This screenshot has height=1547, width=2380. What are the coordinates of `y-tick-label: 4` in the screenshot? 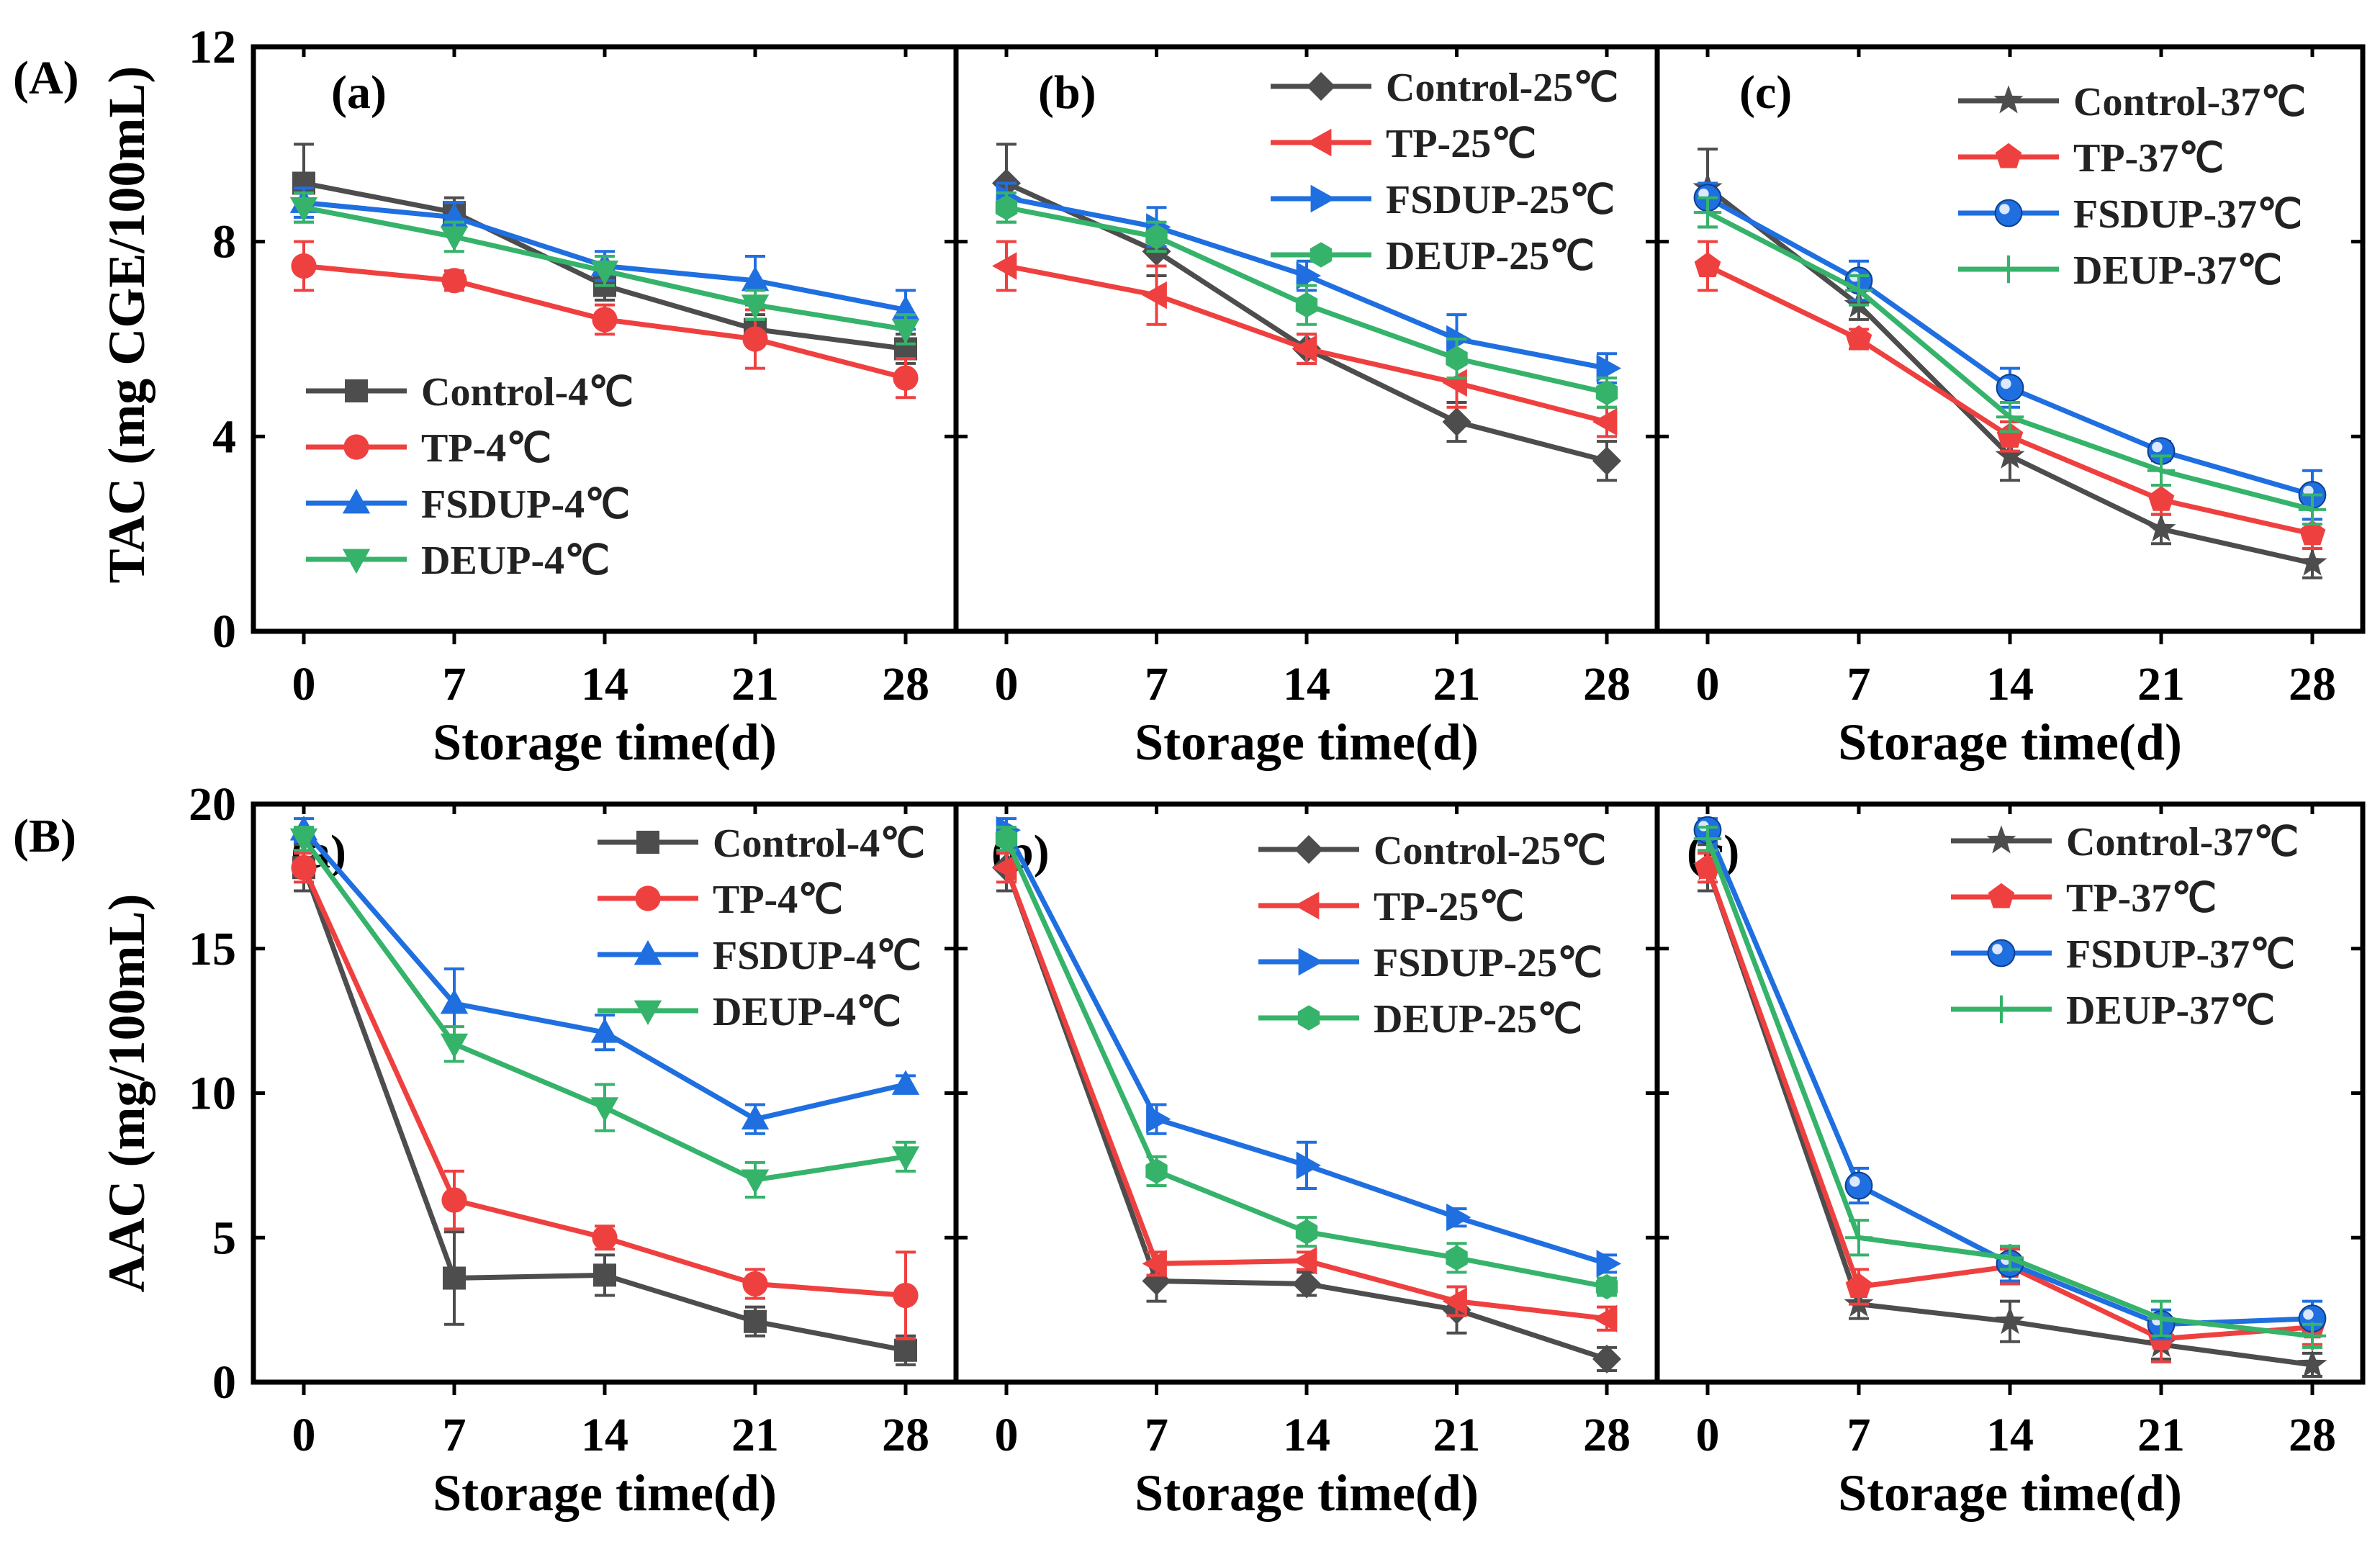 It's located at (224, 436).